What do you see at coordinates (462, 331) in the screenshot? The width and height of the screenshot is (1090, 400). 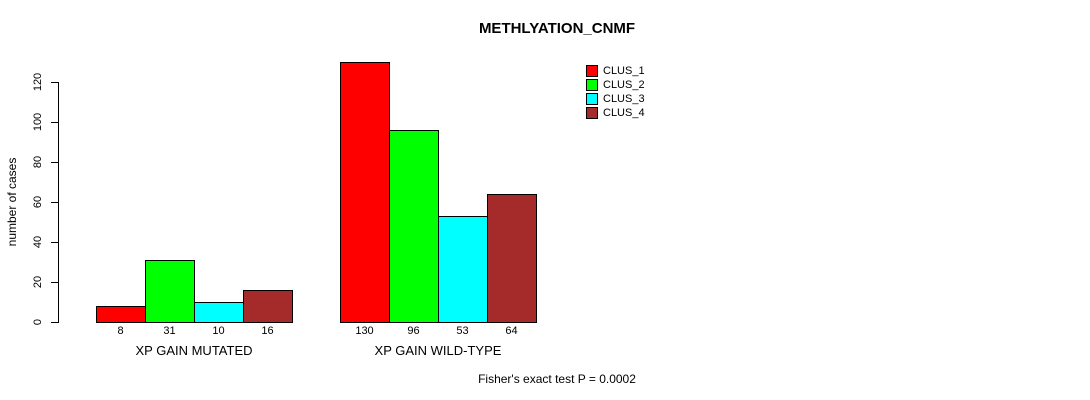 I see `bar-value-label: 53` at bounding box center [462, 331].